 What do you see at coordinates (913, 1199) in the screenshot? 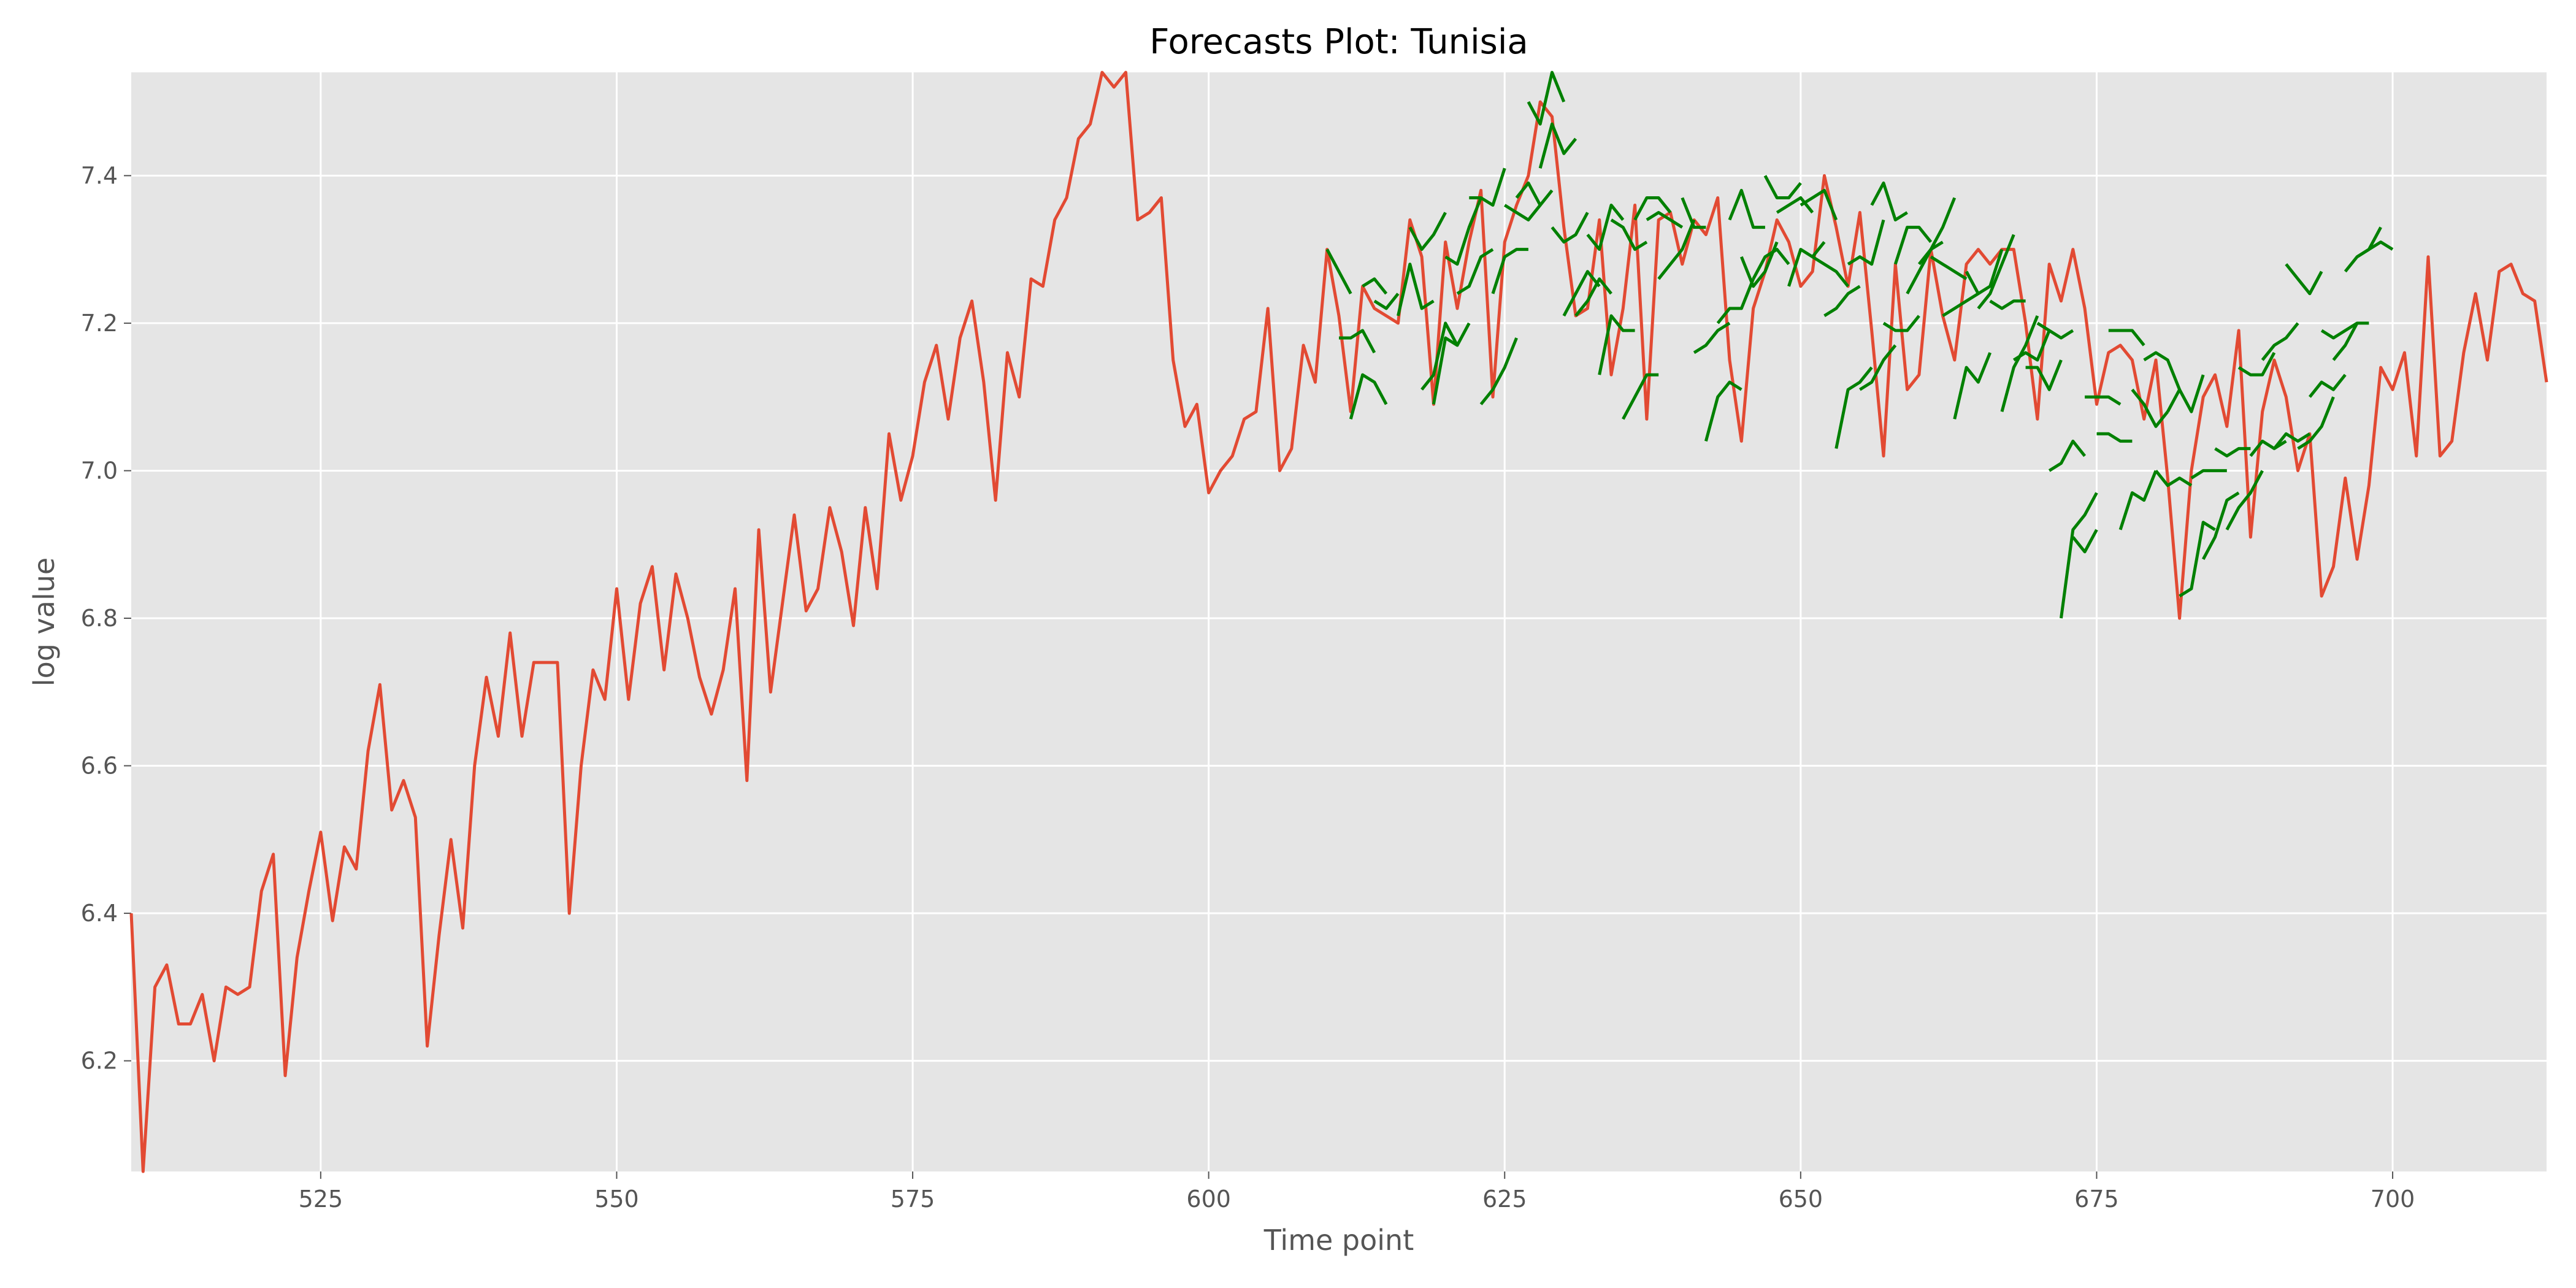
I see `x-tick-label: 575` at bounding box center [913, 1199].